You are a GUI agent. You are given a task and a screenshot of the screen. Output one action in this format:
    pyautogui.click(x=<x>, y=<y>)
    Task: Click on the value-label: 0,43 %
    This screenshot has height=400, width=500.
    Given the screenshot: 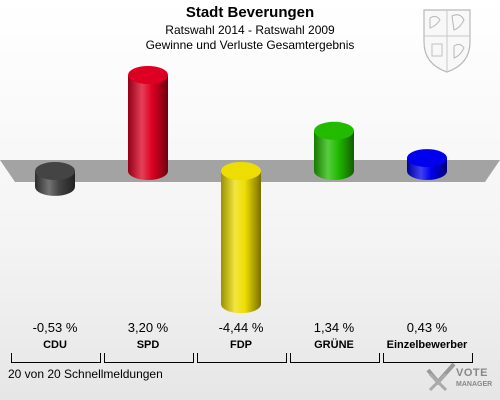 What is the action you would take?
    pyautogui.click(x=427, y=327)
    